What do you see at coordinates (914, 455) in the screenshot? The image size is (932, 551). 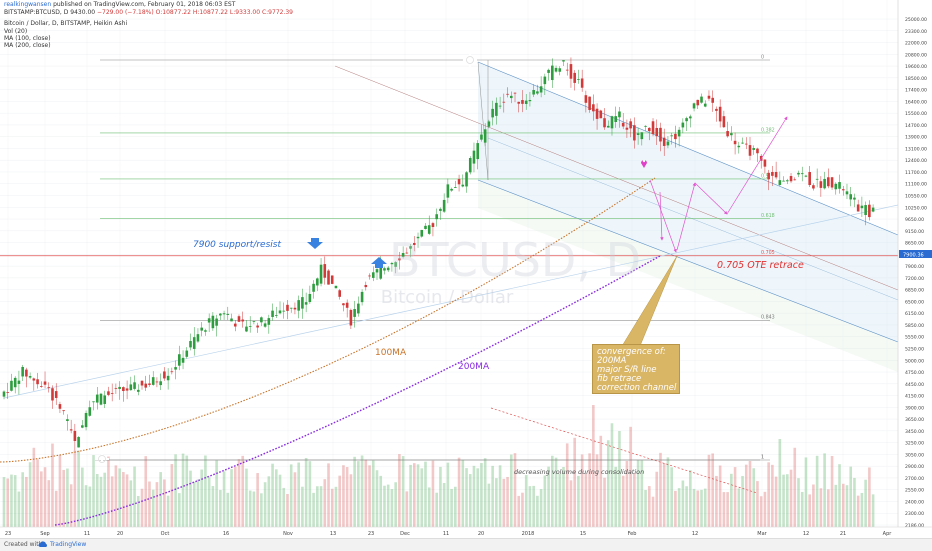 I see `price-tick-label: 3050.00` at bounding box center [914, 455].